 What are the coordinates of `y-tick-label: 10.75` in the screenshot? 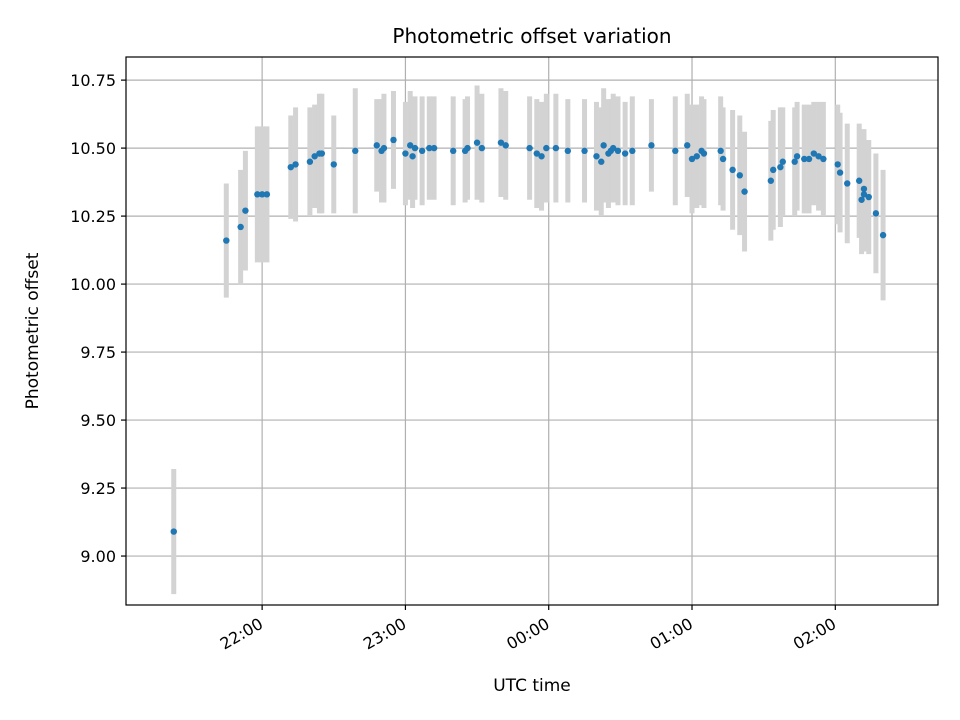 It's located at (93, 80).